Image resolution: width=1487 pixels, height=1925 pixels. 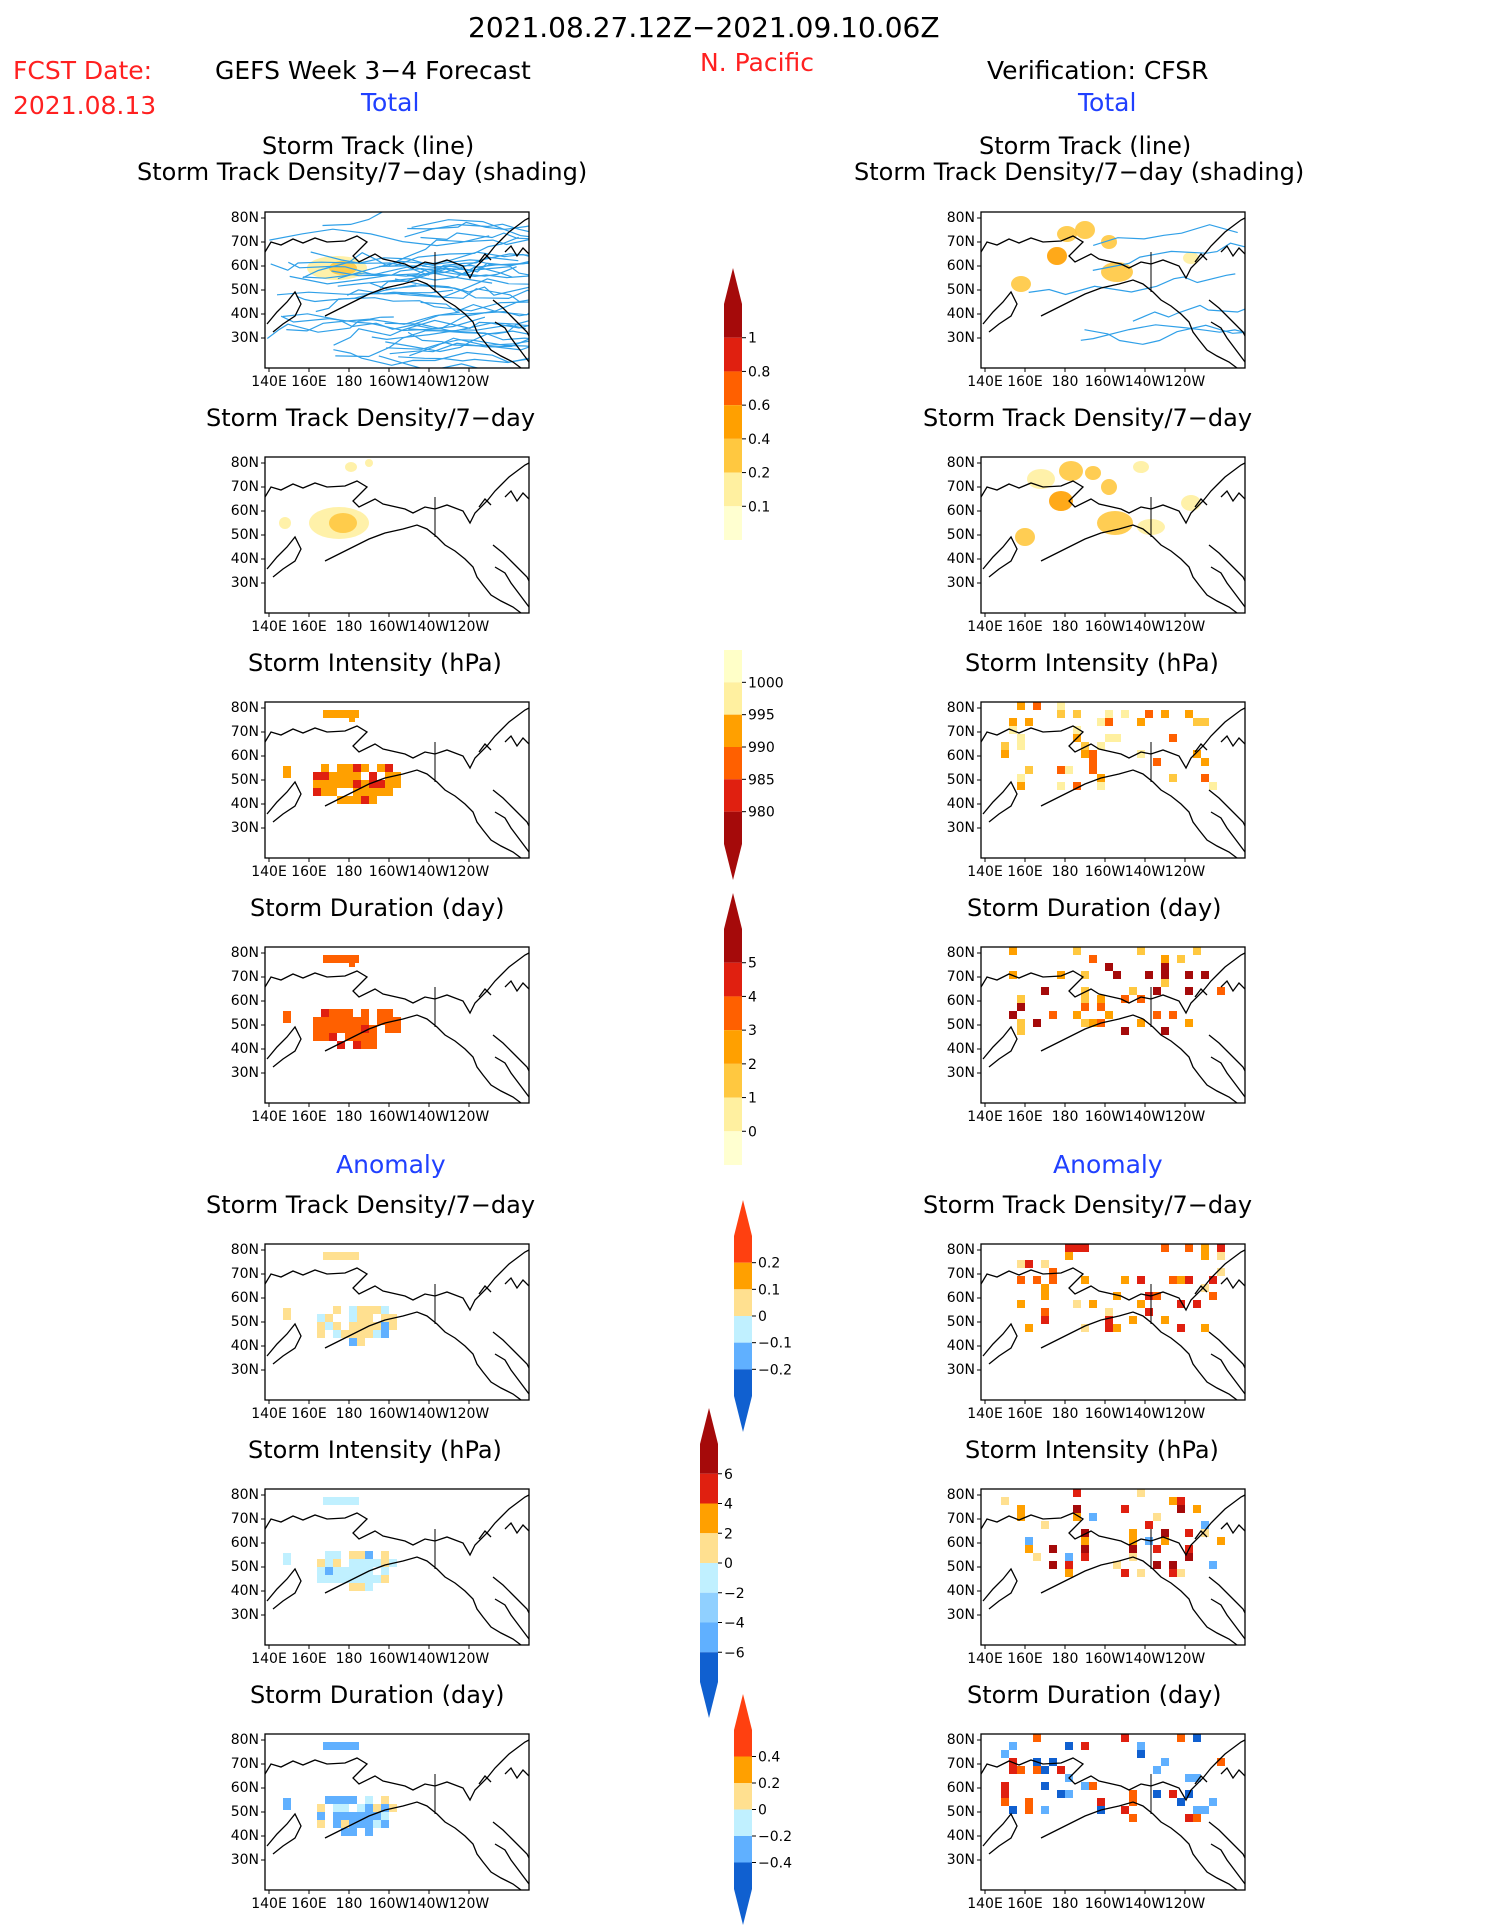 What do you see at coordinates (375, 663) in the screenshot?
I see `title-intensity-total-left: Storm Intensity (hPa)` at bounding box center [375, 663].